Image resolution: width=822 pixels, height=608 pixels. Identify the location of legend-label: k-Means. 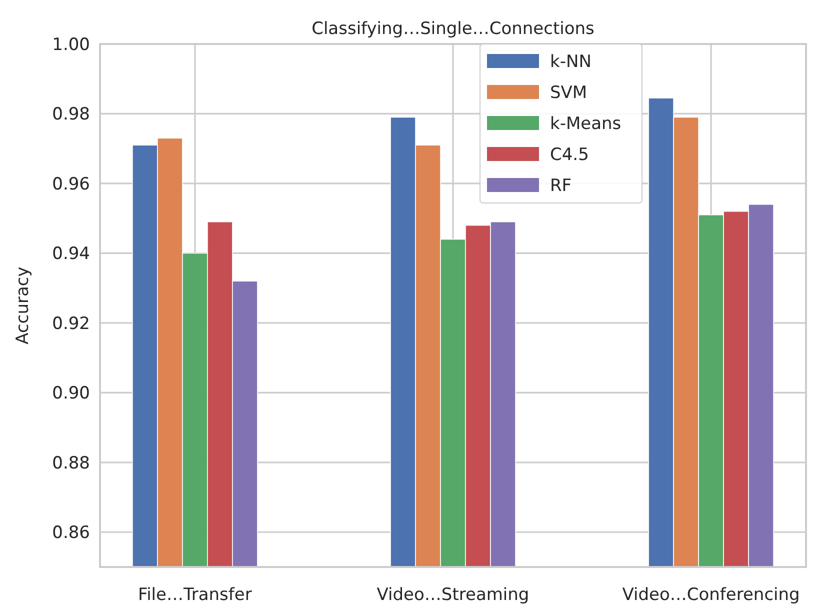
(586, 124).